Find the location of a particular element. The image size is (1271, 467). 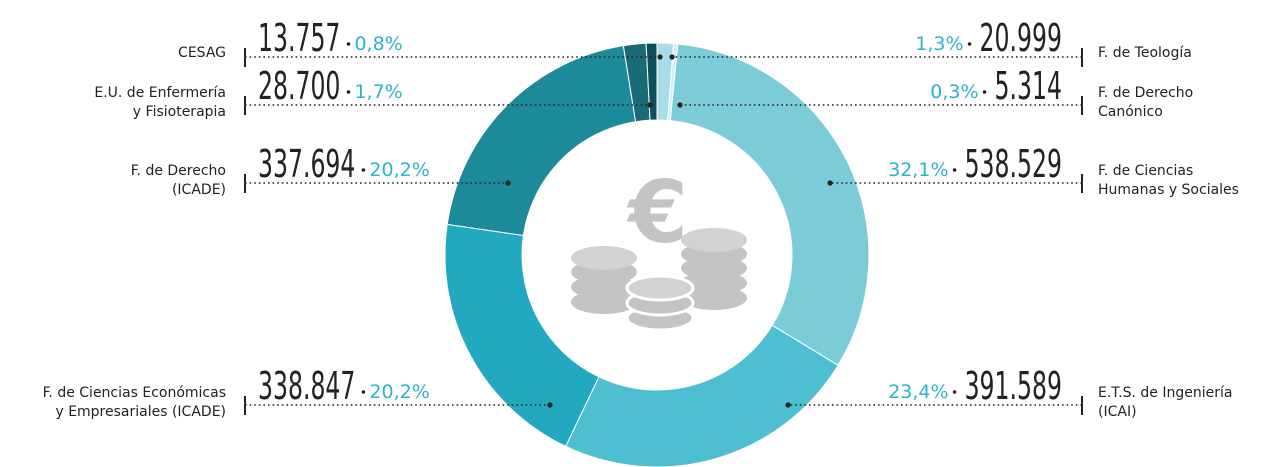

value-label: 13.757 is located at coordinates (299, 38).